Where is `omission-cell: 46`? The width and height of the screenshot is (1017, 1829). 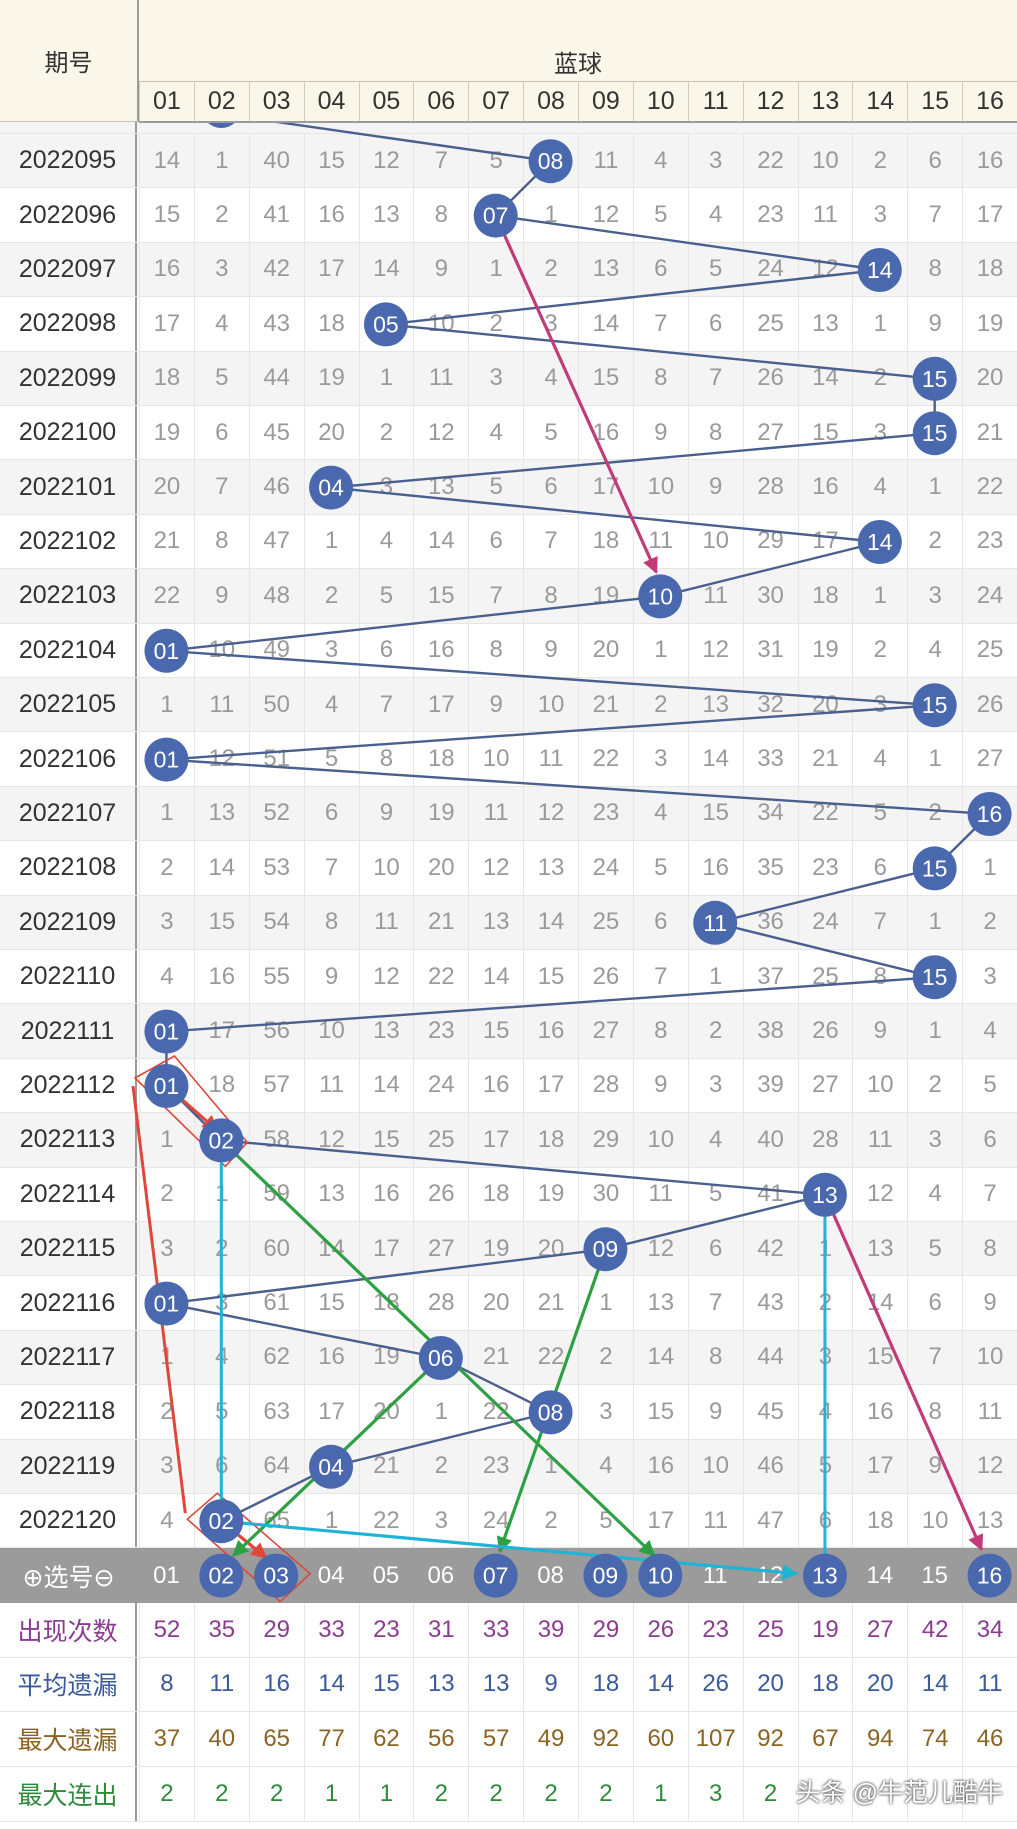 omission-cell: 46 is located at coordinates (770, 1466).